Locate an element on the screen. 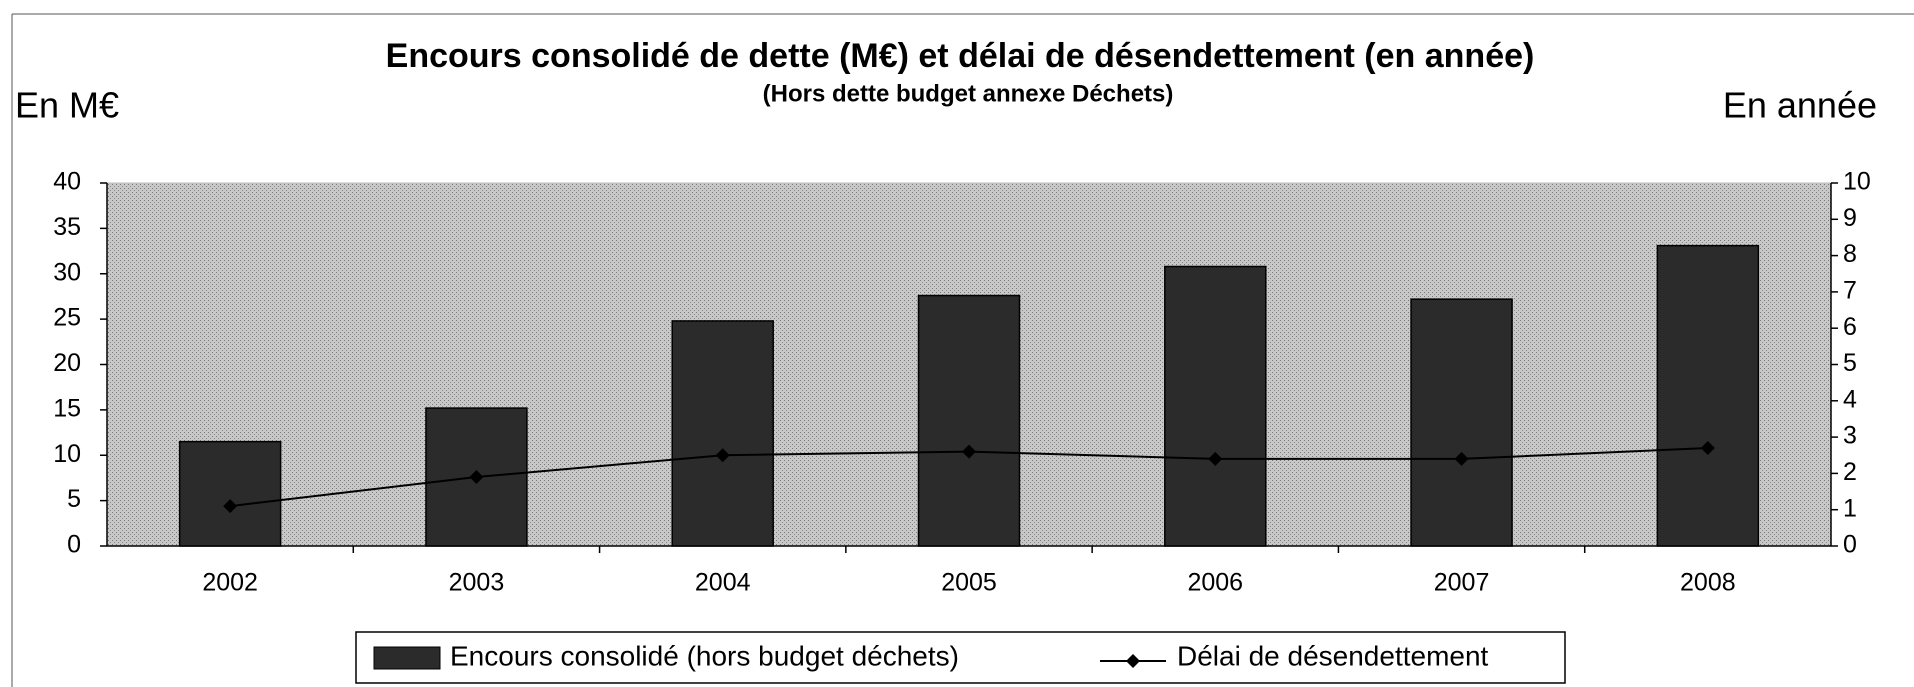  legend-label: Encours consolidé (hors budget déchets) is located at coordinates (704, 655).